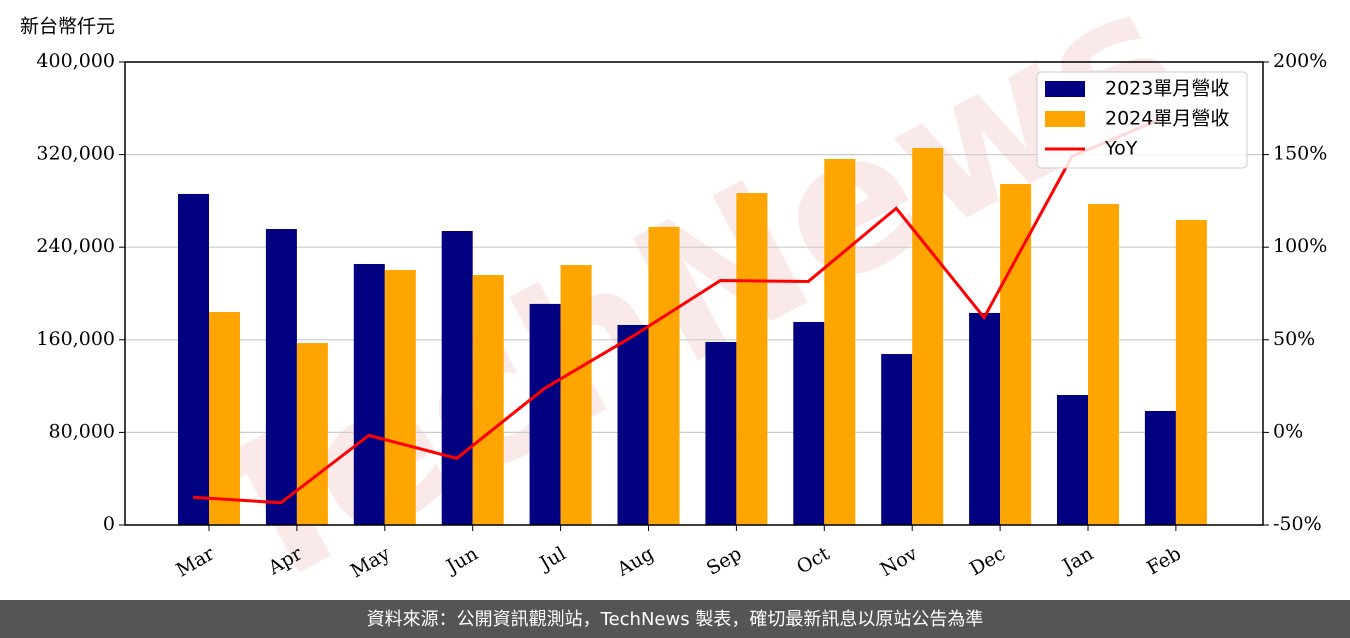 Image resolution: width=1350 pixels, height=638 pixels. I want to click on footer: 資料來源：公開資訊觀測站，TechNews 製表，確切最新訊息以原站公告為準, so click(675, 619).